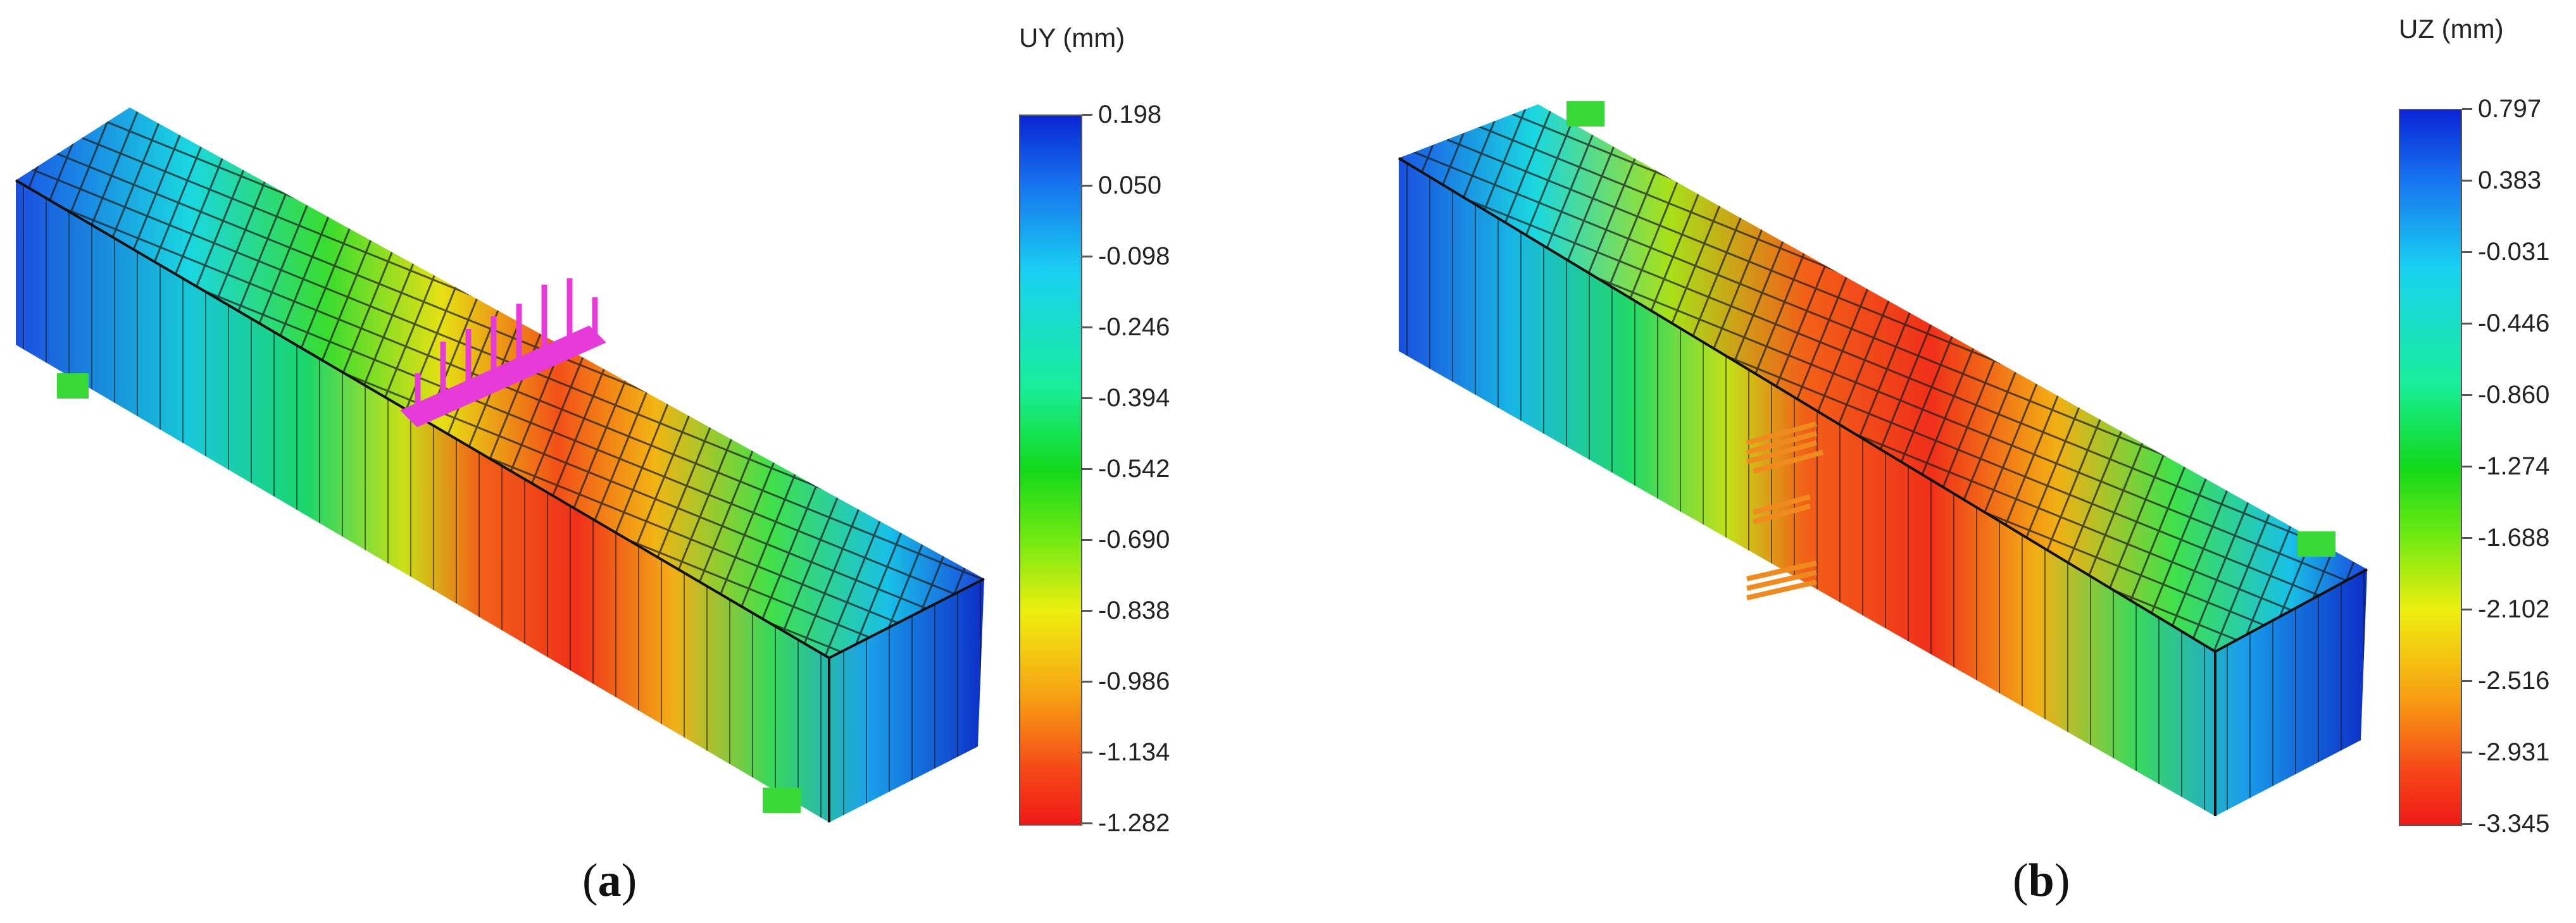 This screenshot has width=2576, height=923. What do you see at coordinates (2514, 323) in the screenshot?
I see `colorbar-tick-label: -0.446` at bounding box center [2514, 323].